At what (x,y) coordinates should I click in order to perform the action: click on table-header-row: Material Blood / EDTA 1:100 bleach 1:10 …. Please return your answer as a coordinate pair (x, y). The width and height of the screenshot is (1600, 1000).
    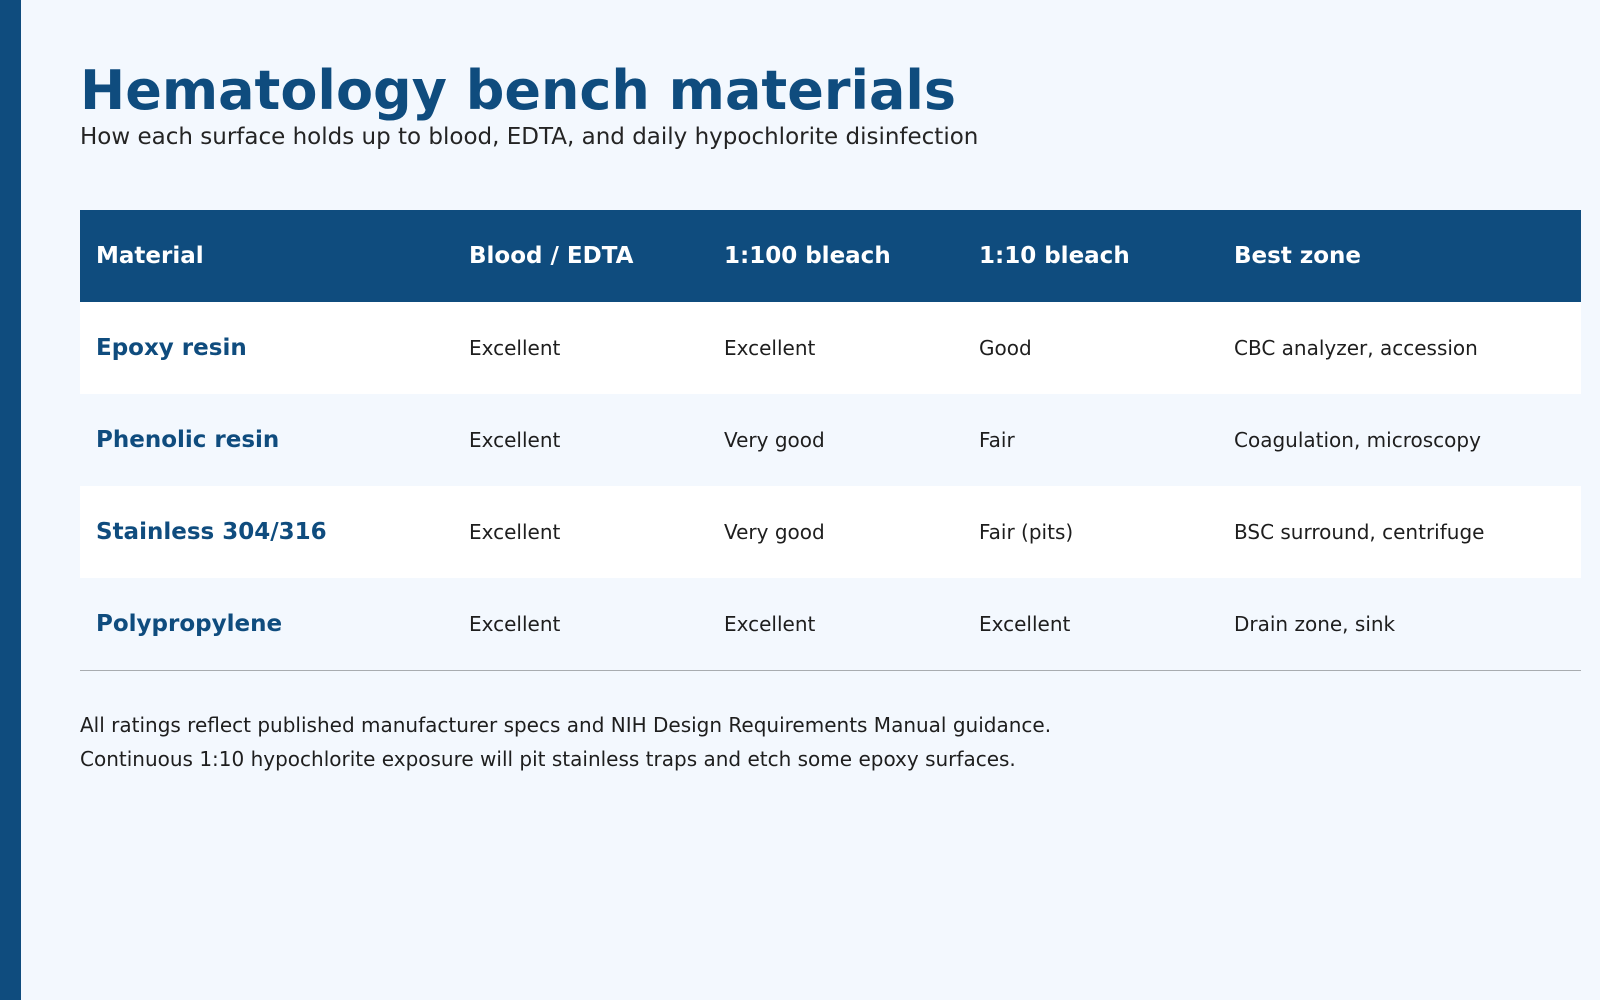
    Looking at the image, I should click on (830, 256).